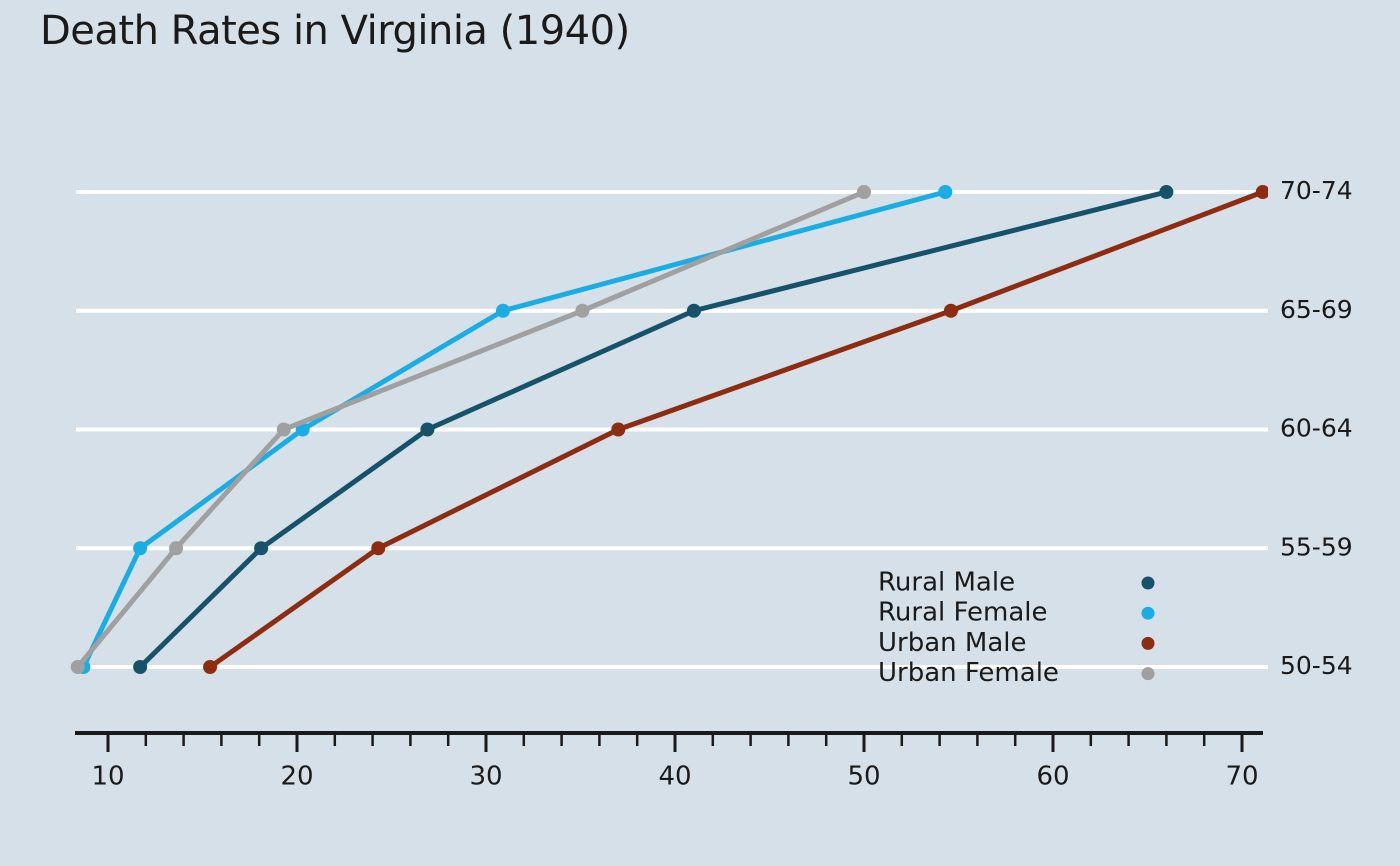 The image size is (1400, 866). What do you see at coordinates (946, 583) in the screenshot?
I see `legend-label-rural-male: Rural Male` at bounding box center [946, 583].